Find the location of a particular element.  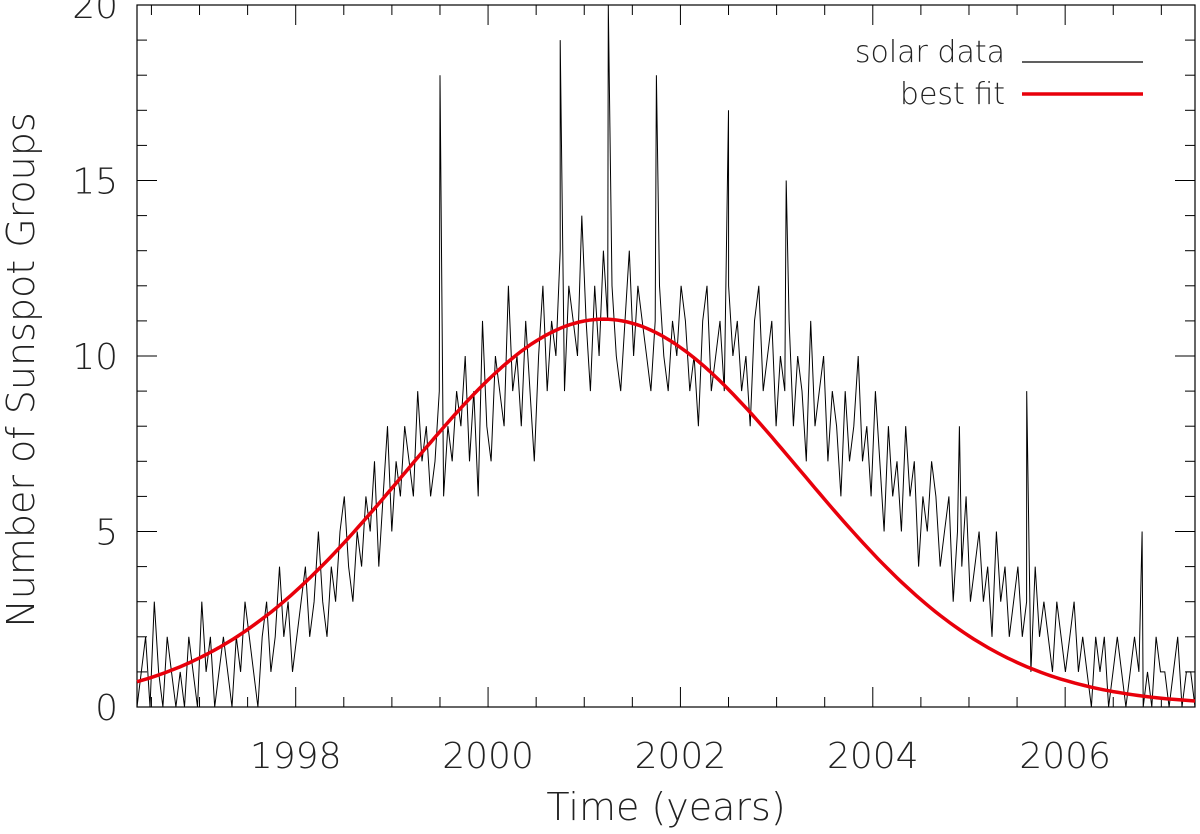

y-tick-label: 10 is located at coordinates (95, 357).